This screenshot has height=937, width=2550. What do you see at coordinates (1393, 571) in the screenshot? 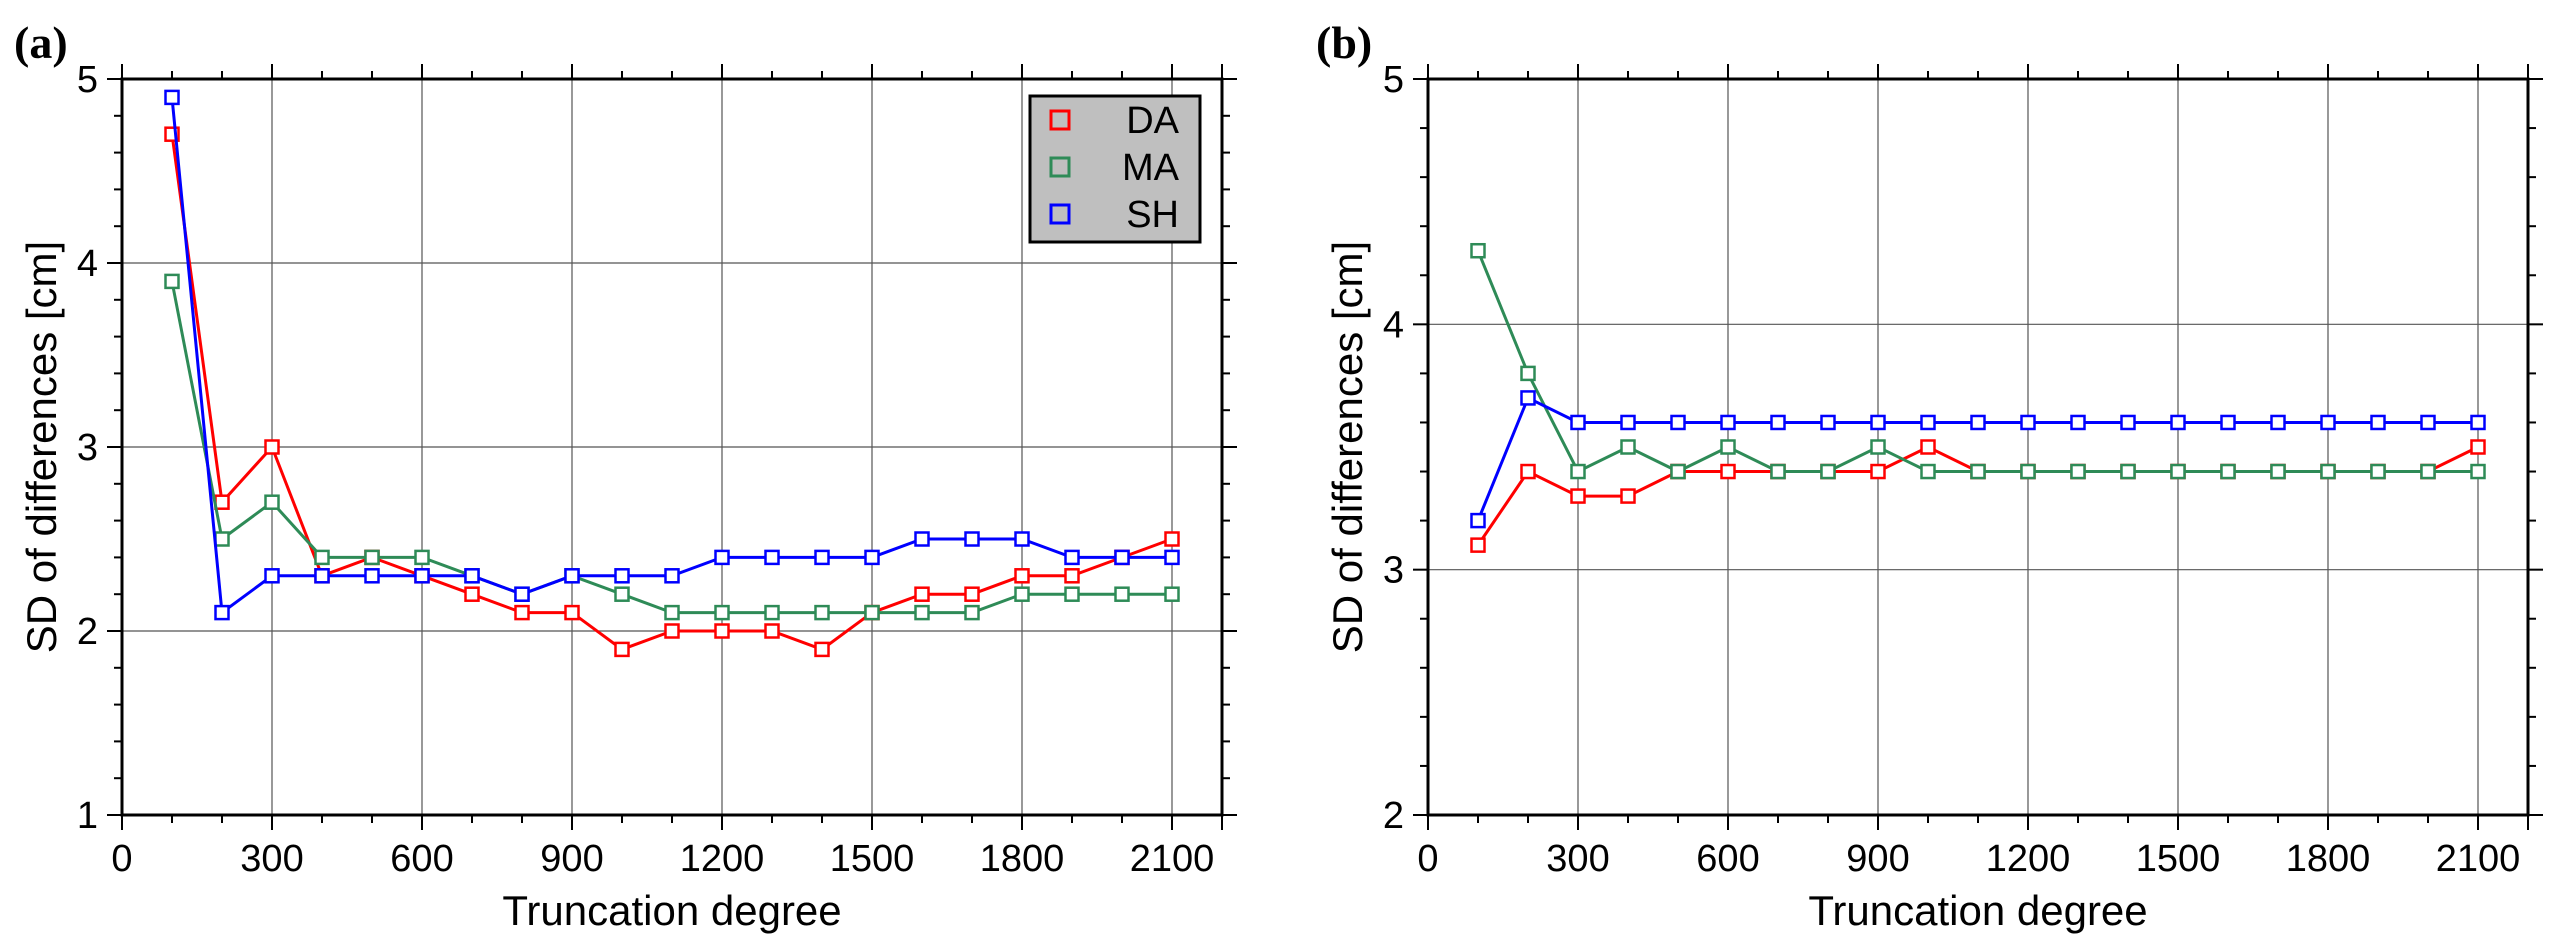
I see `y-tick-label: 3` at bounding box center [1393, 571].